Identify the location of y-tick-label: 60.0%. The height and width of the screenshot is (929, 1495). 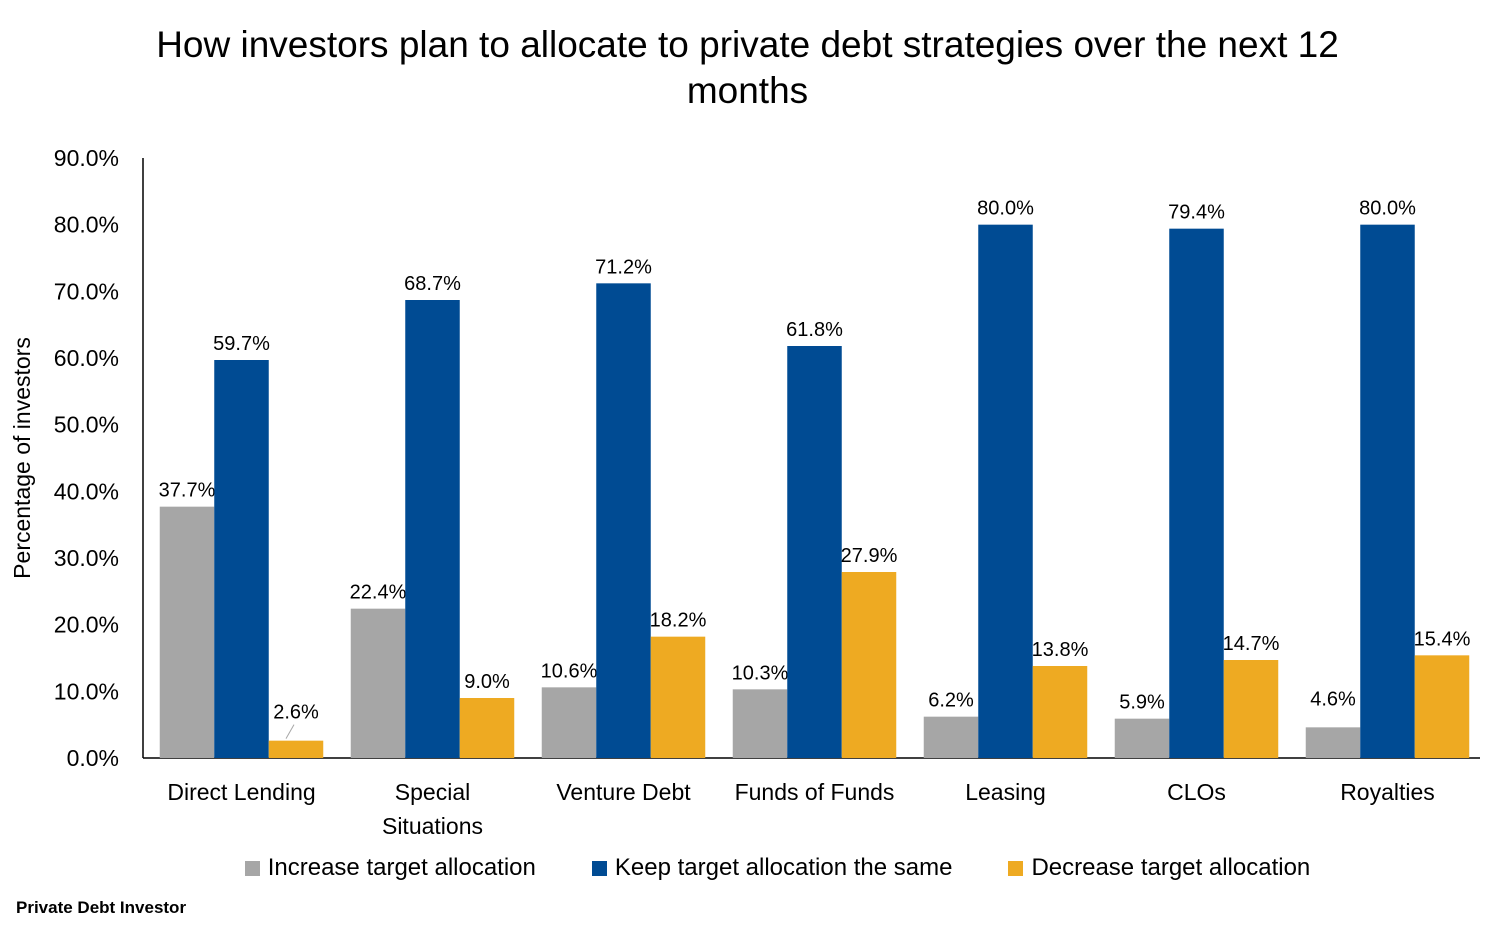
(86, 358).